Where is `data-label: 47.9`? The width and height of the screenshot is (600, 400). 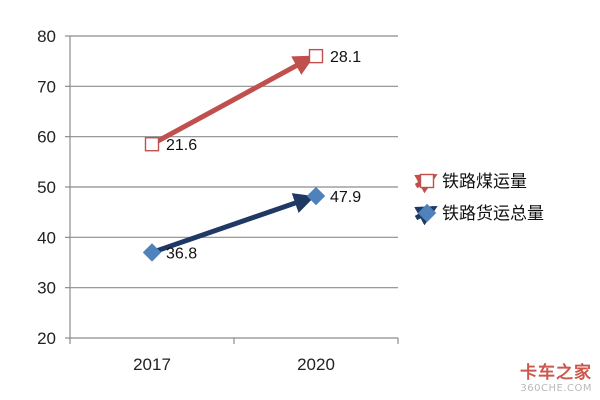 data-label: 47.9 is located at coordinates (345, 197).